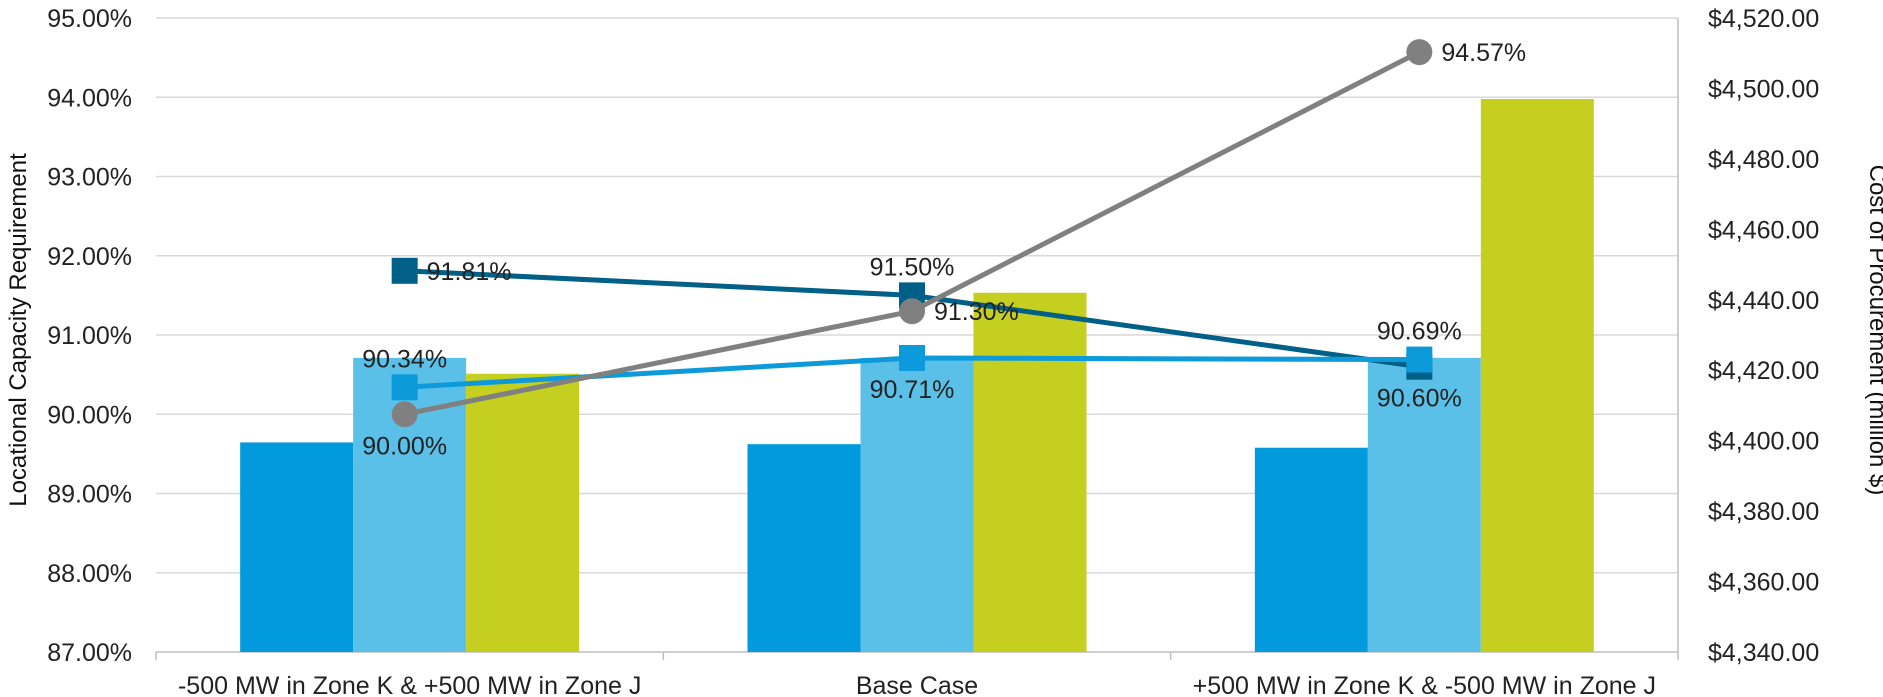 The image size is (1883, 697). What do you see at coordinates (1763, 512) in the screenshot?
I see `y2-tick-label: $4,380.00` at bounding box center [1763, 512].